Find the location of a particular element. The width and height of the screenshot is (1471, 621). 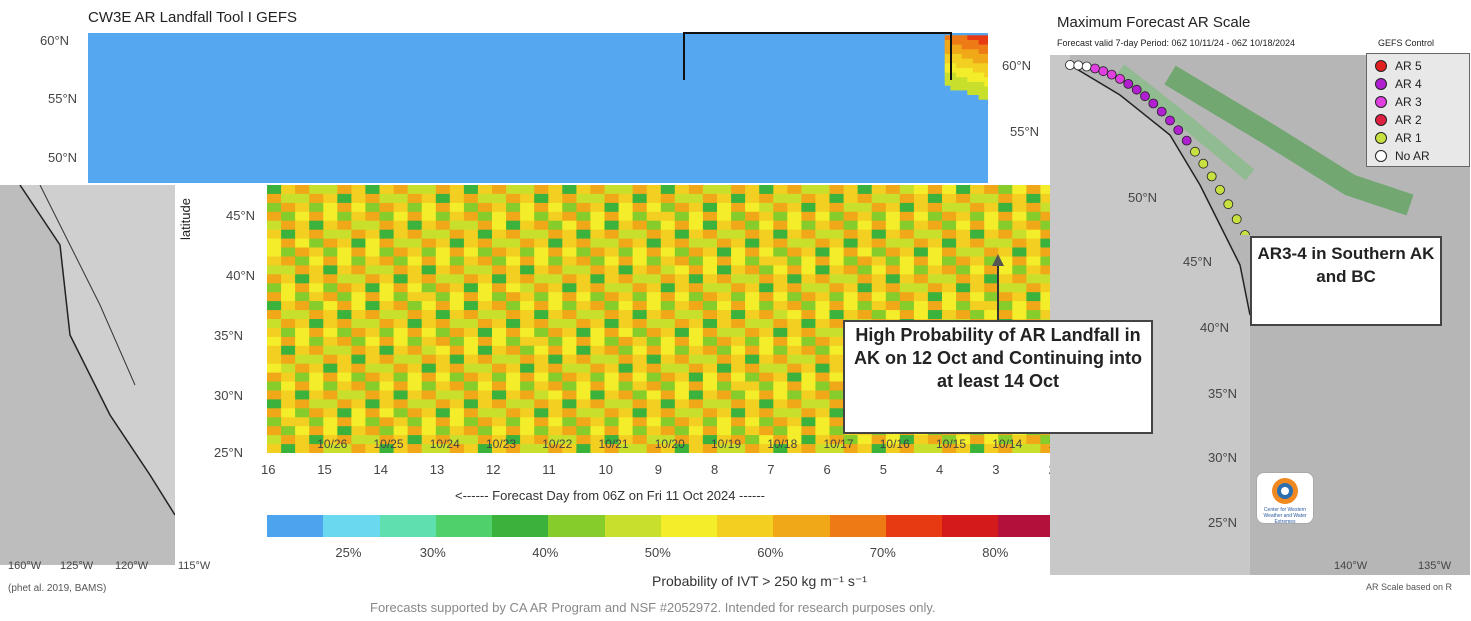

callout-arrow is located at coordinates (998, 287).